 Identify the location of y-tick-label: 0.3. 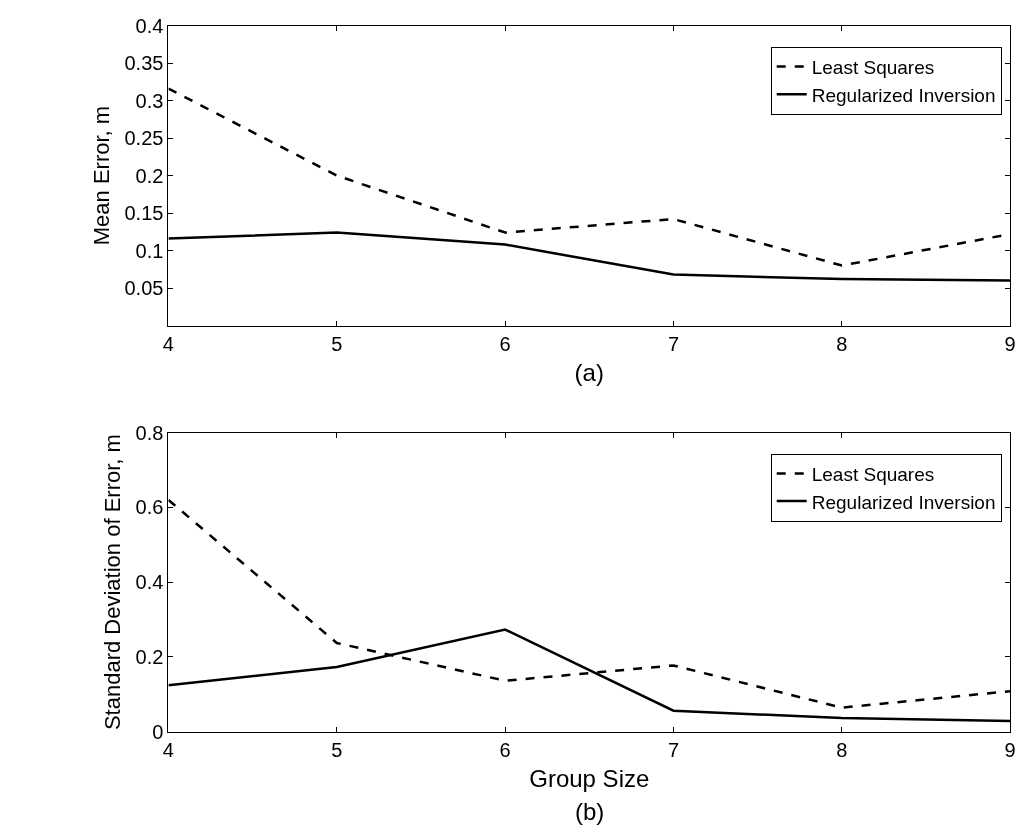
(149, 100).